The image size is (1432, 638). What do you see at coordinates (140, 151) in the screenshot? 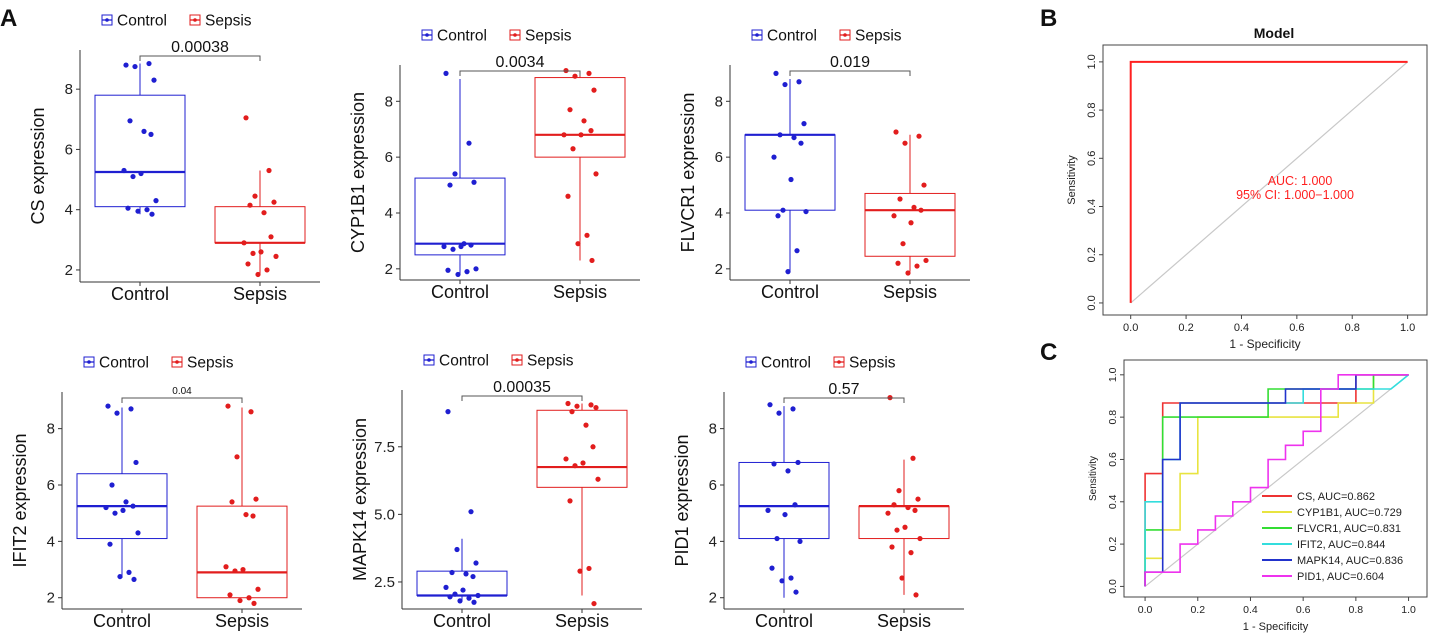
I see `box-control` at bounding box center [140, 151].